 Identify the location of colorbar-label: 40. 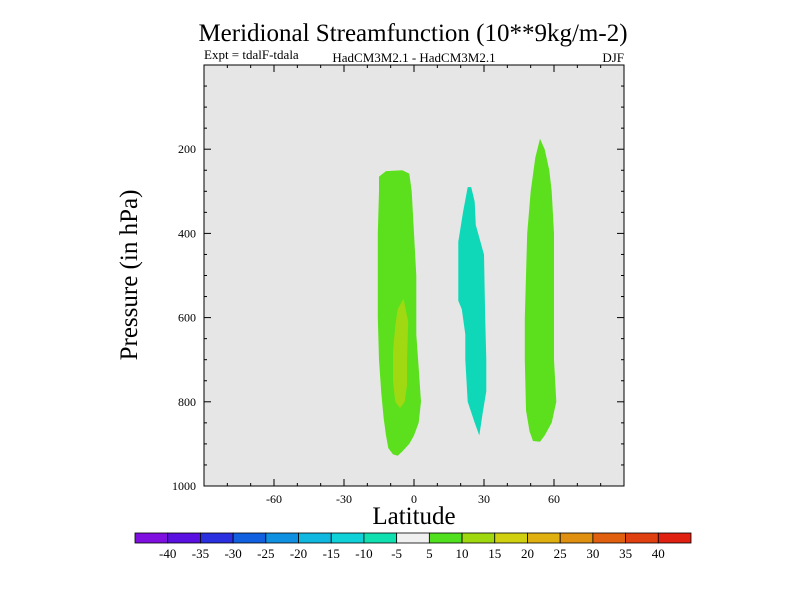
(658, 553).